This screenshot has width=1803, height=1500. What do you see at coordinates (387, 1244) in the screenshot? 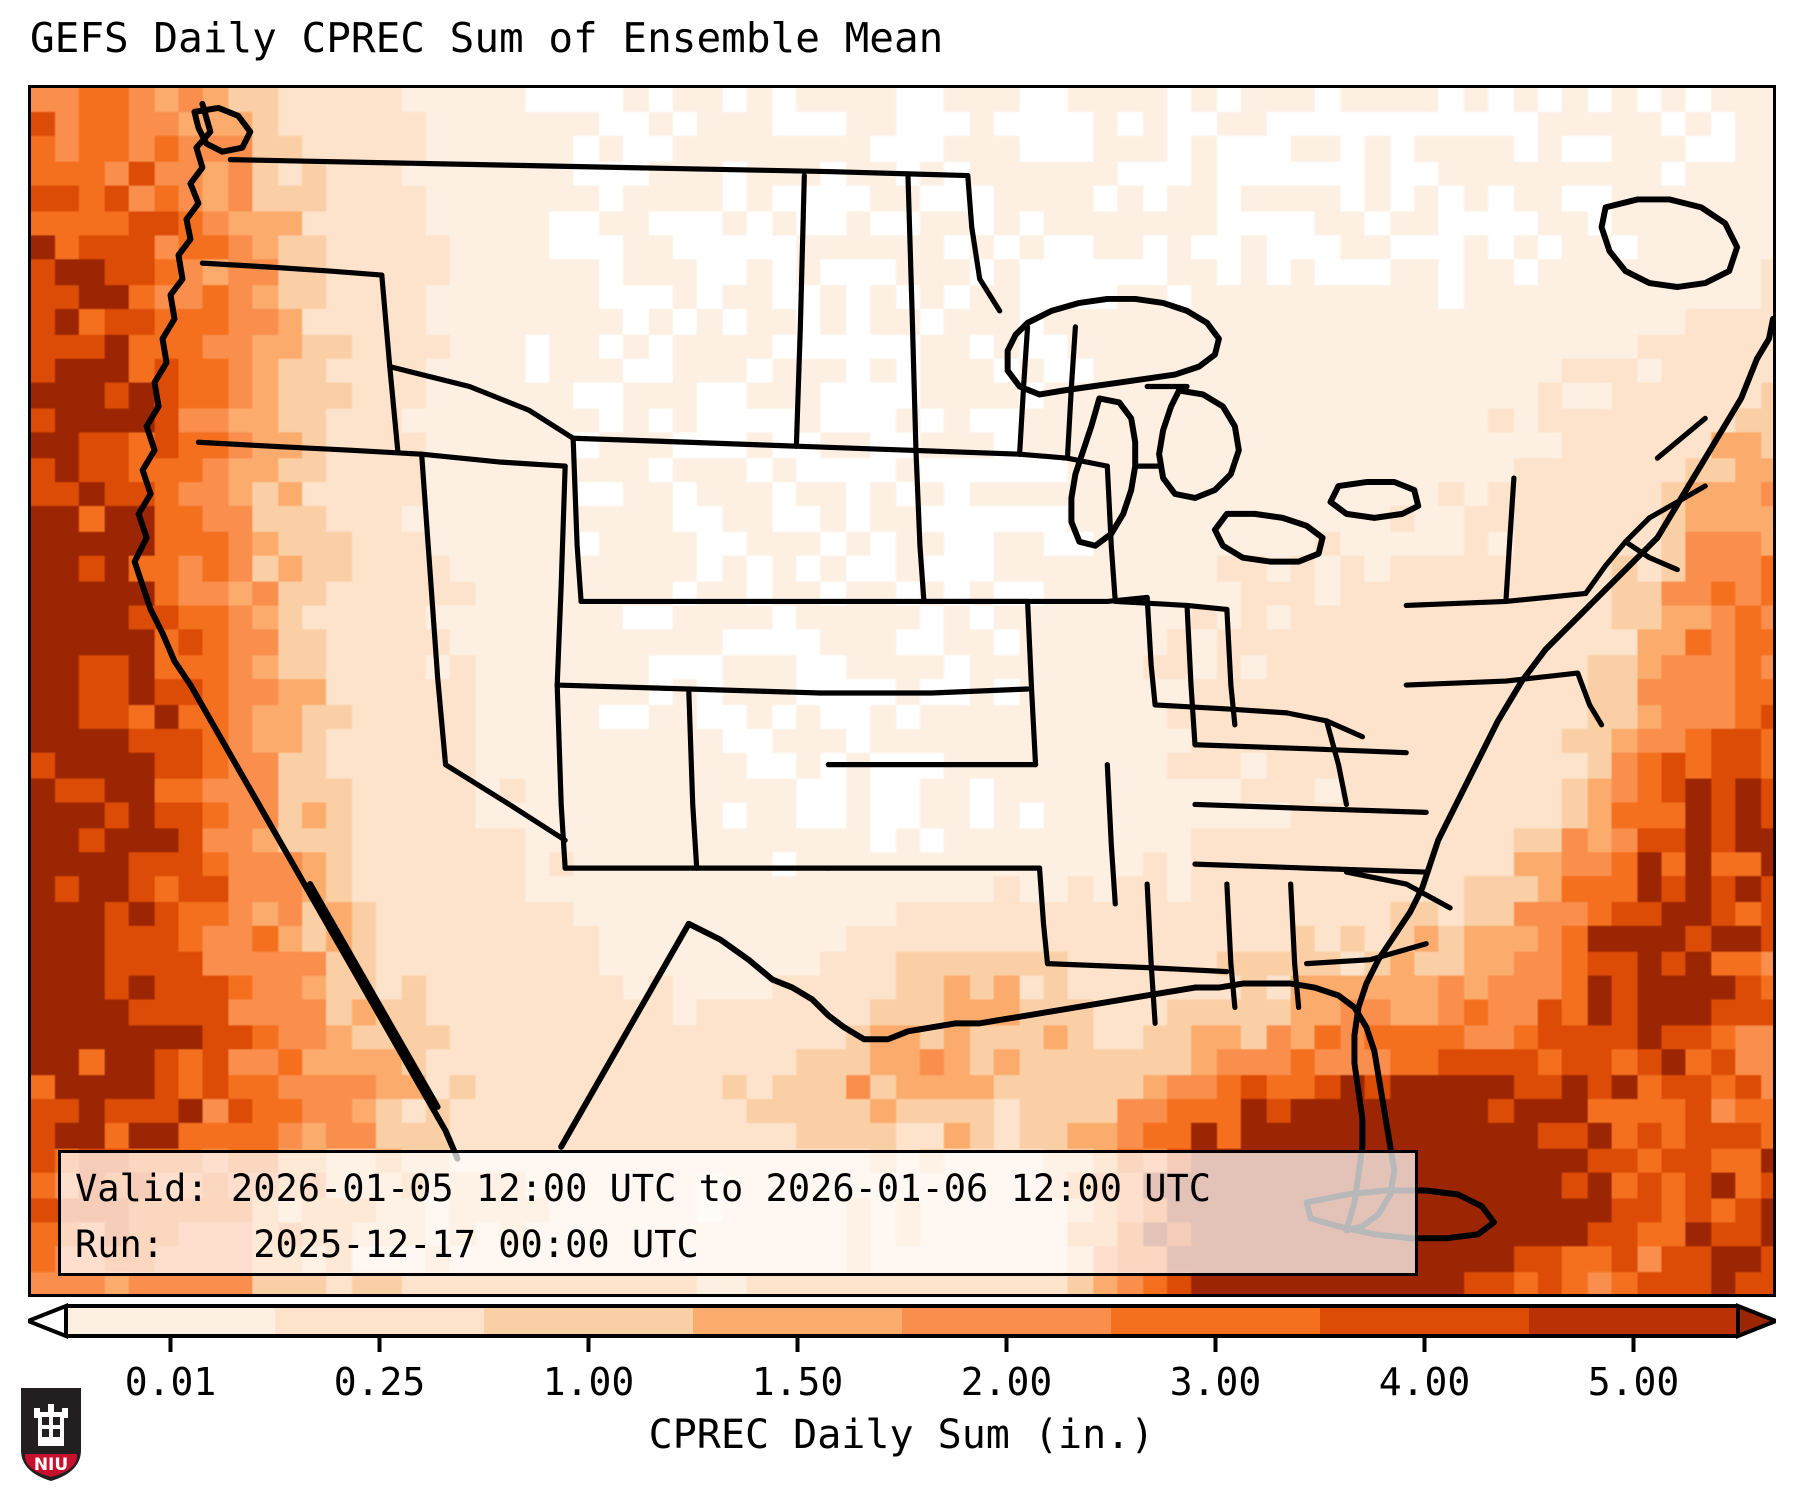
I see `run-time-text: Run: 2025-12-17 00:00 UTC` at bounding box center [387, 1244].